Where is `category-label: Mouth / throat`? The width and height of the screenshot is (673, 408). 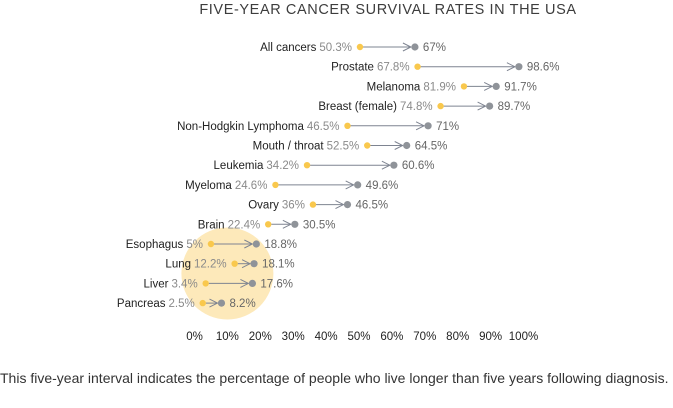 category-label: Mouth / throat is located at coordinates (289, 147).